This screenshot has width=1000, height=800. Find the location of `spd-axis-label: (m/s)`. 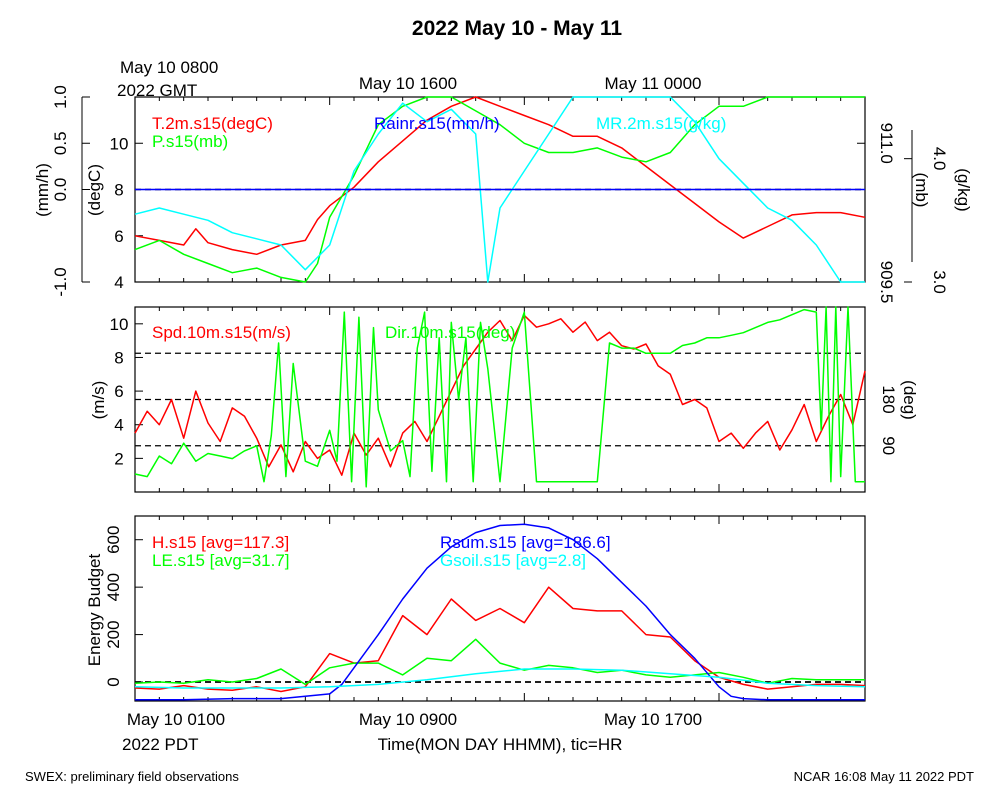

spd-axis-label: (m/s) is located at coordinates (98, 400).